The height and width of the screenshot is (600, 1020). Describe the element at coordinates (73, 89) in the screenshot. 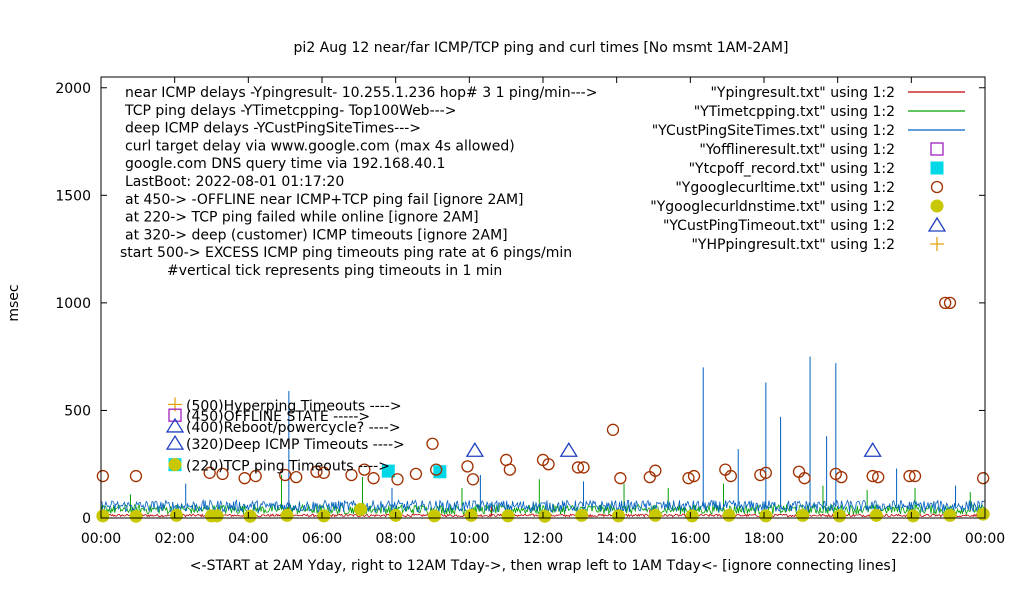

I see `y-tick-label: 2000` at that location.